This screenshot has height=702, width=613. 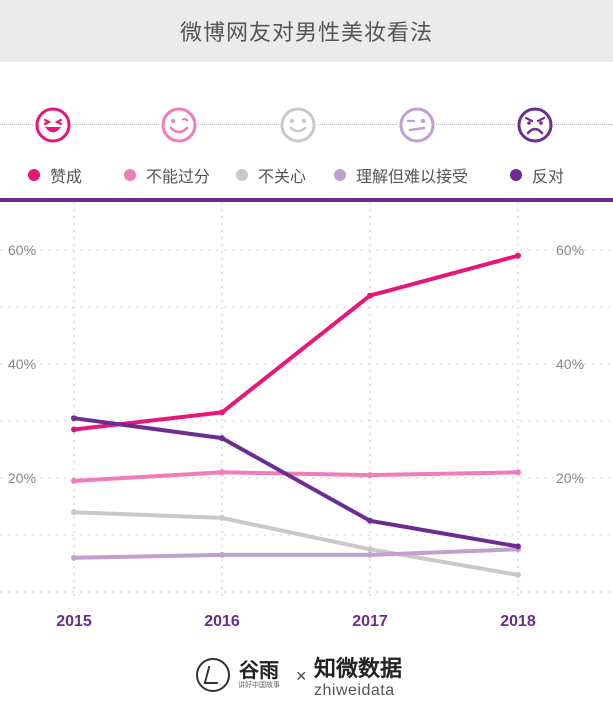 I want to click on legend-label: 反对, so click(x=548, y=177).